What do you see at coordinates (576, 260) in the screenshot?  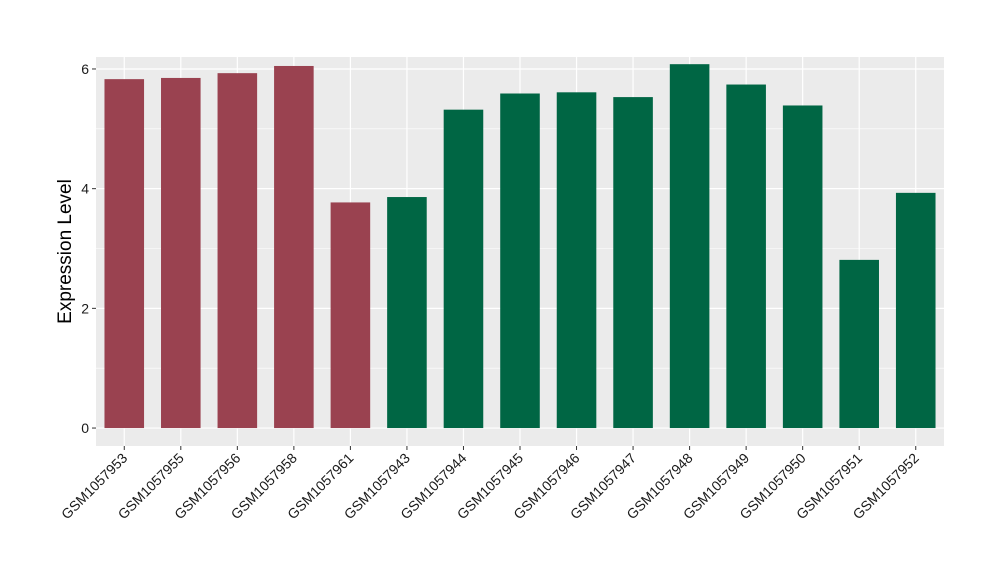 I see `bar-GSM1057946` at bounding box center [576, 260].